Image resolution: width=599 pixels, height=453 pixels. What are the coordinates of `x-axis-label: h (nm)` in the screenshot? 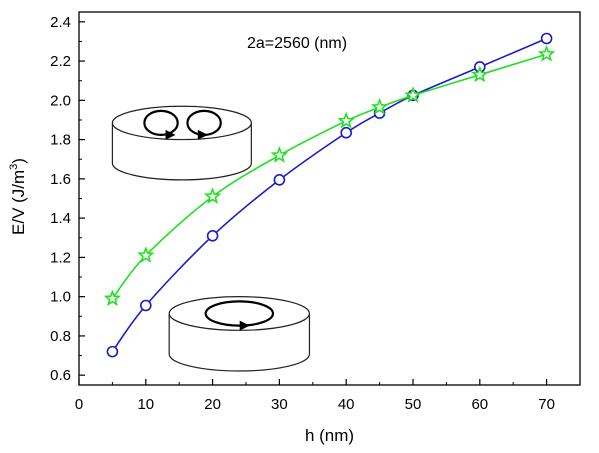 It's located at (329, 435).